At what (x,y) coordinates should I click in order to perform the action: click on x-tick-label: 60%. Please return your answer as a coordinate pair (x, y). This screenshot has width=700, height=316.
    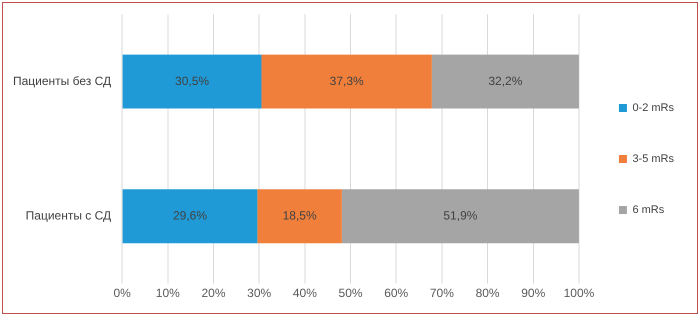
    Looking at the image, I should click on (396, 293).